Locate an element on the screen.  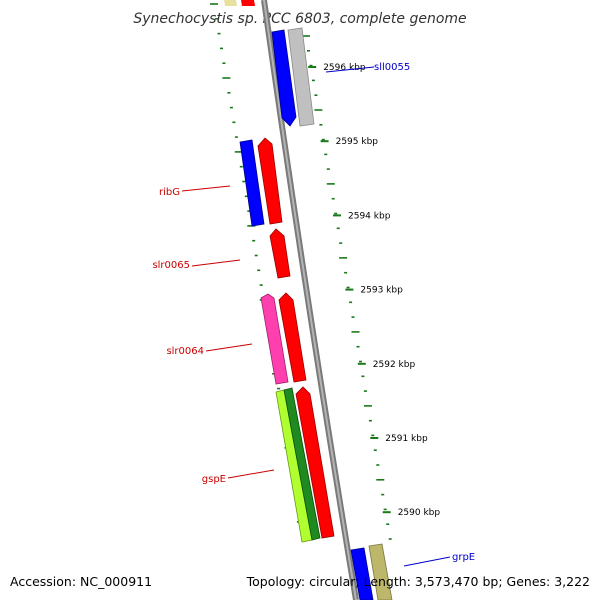
scale-label-2592: 2592 kbp is located at coordinates (394, 365).